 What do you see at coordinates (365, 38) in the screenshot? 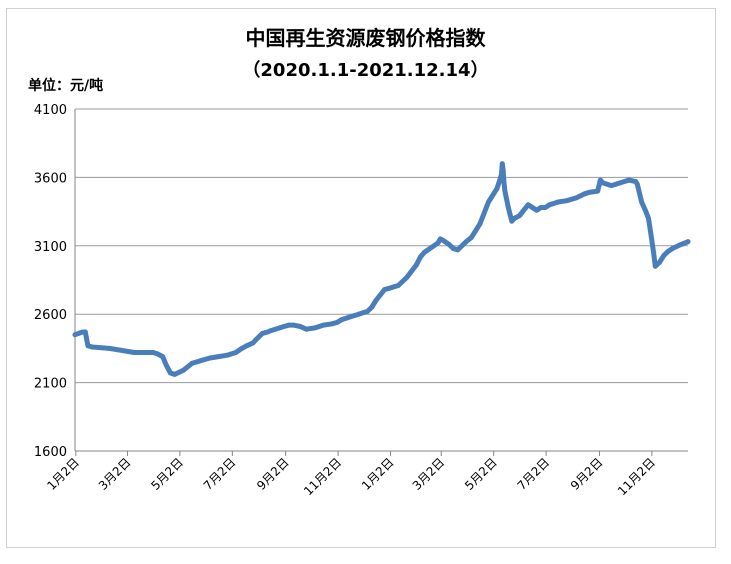
I see `chart-title: 中国再生资源废钢价格指数` at bounding box center [365, 38].